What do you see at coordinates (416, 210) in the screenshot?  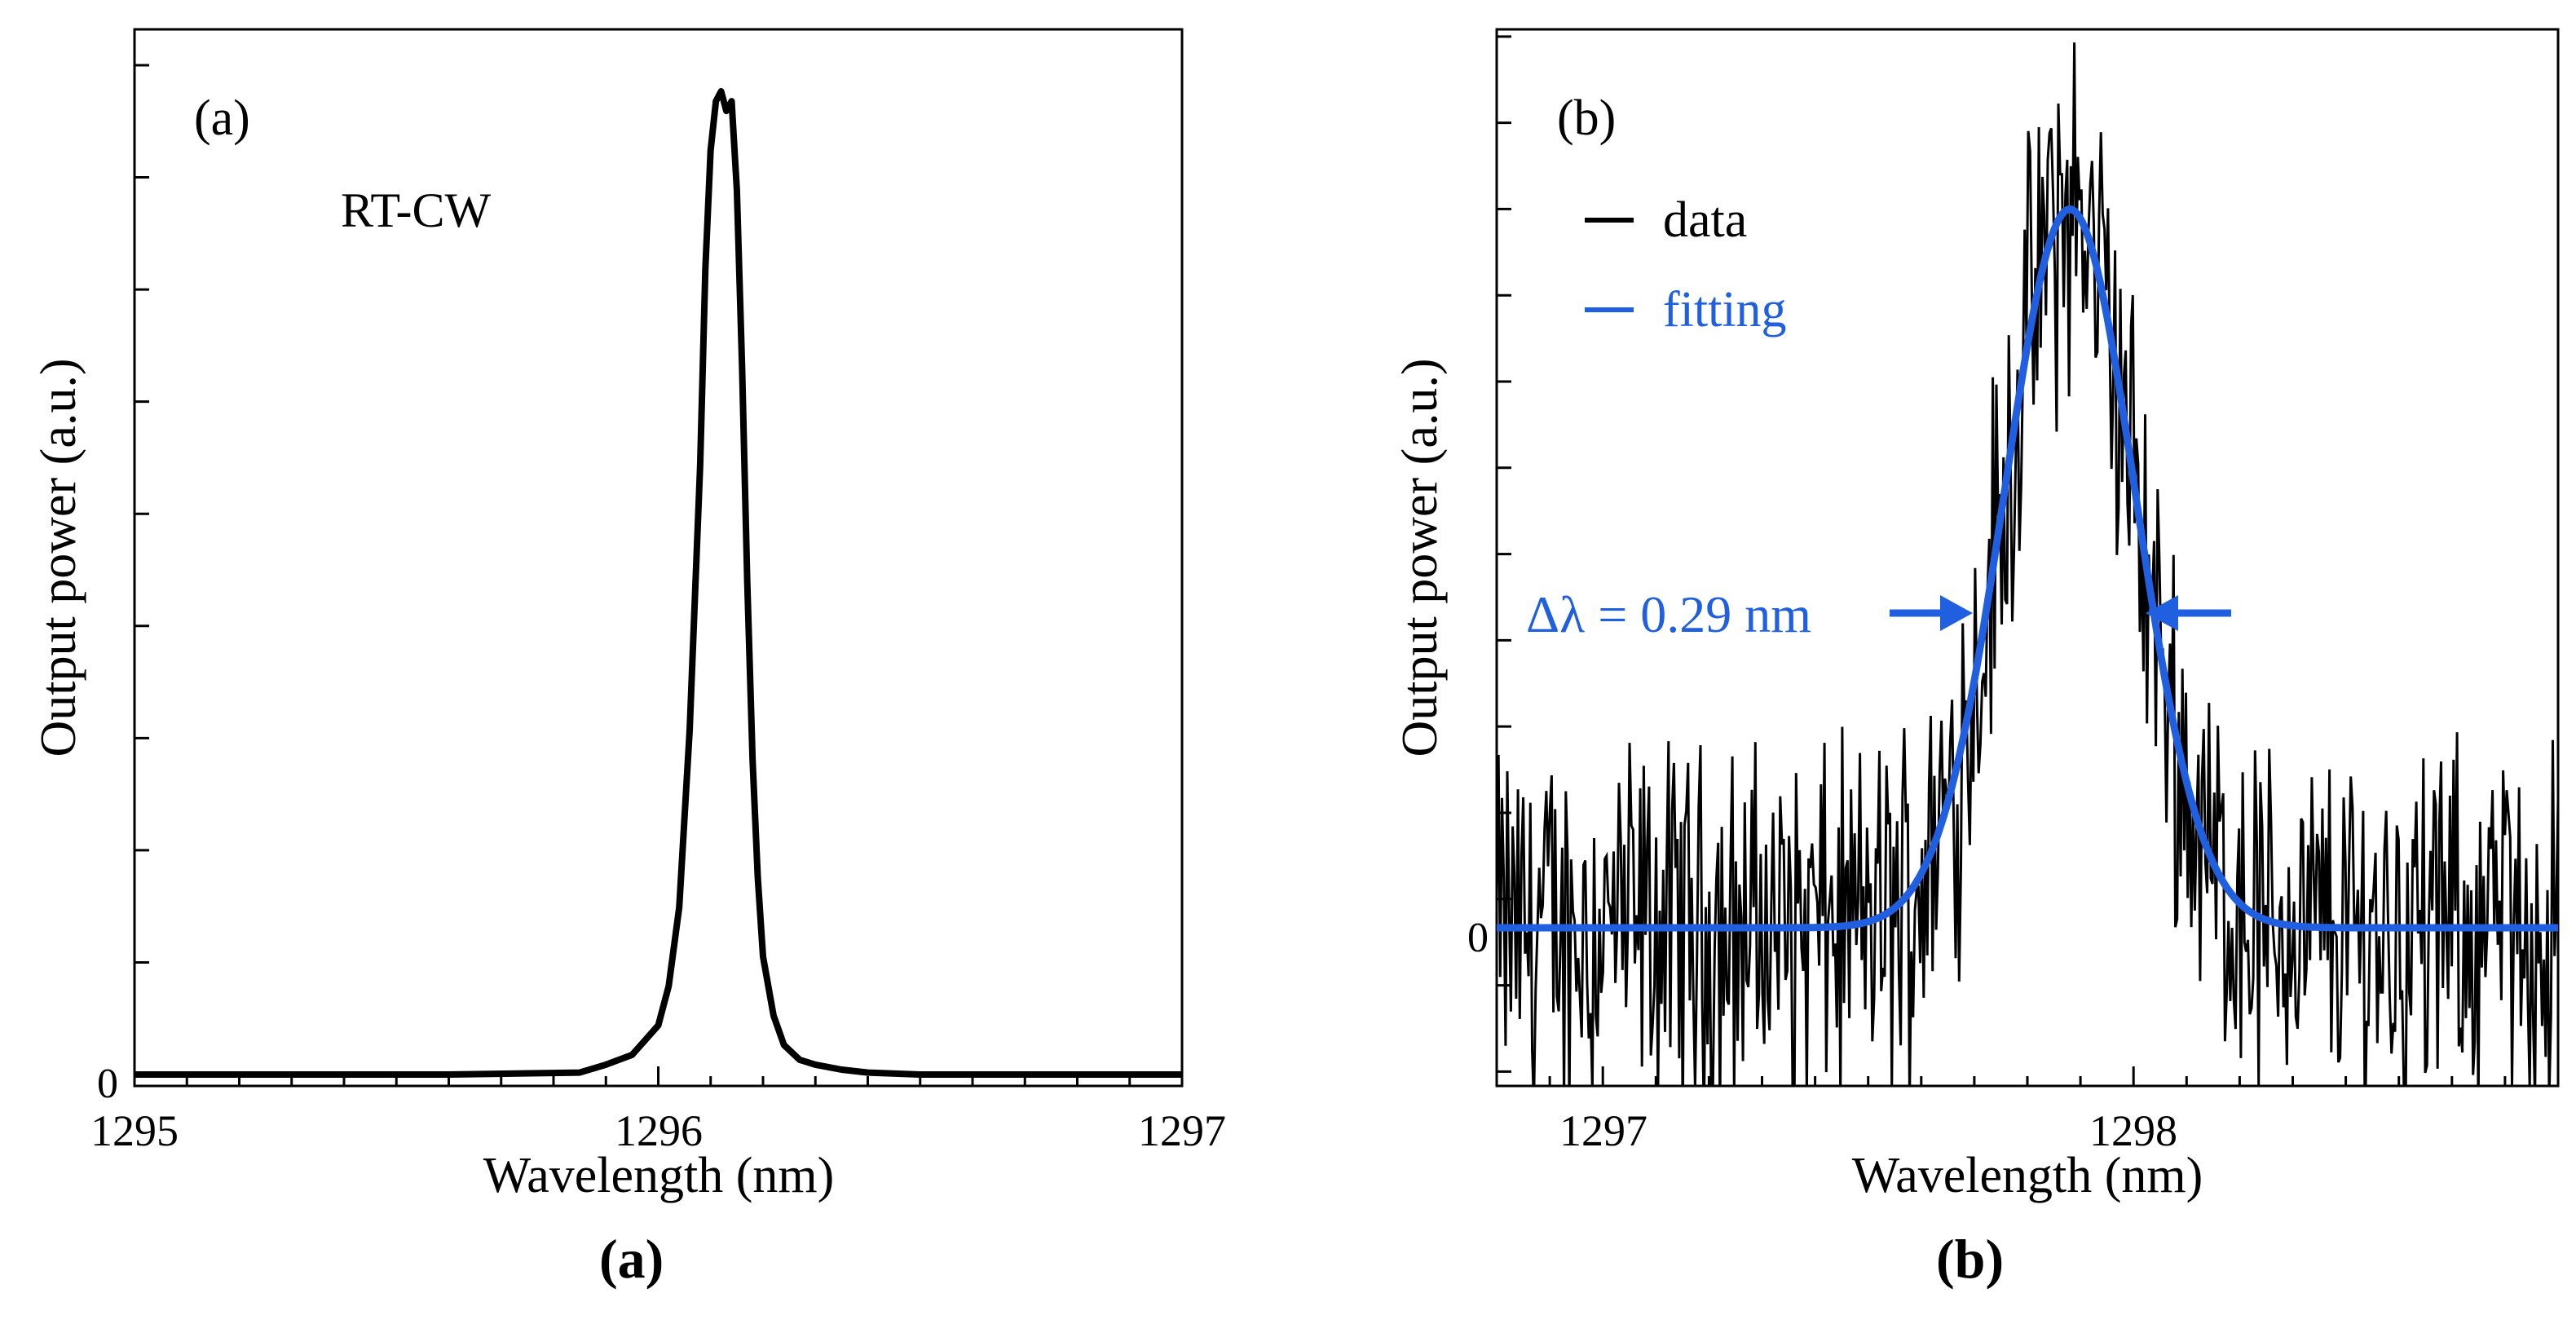 I see `annotation-rt-cw: RT-CW` at bounding box center [416, 210].